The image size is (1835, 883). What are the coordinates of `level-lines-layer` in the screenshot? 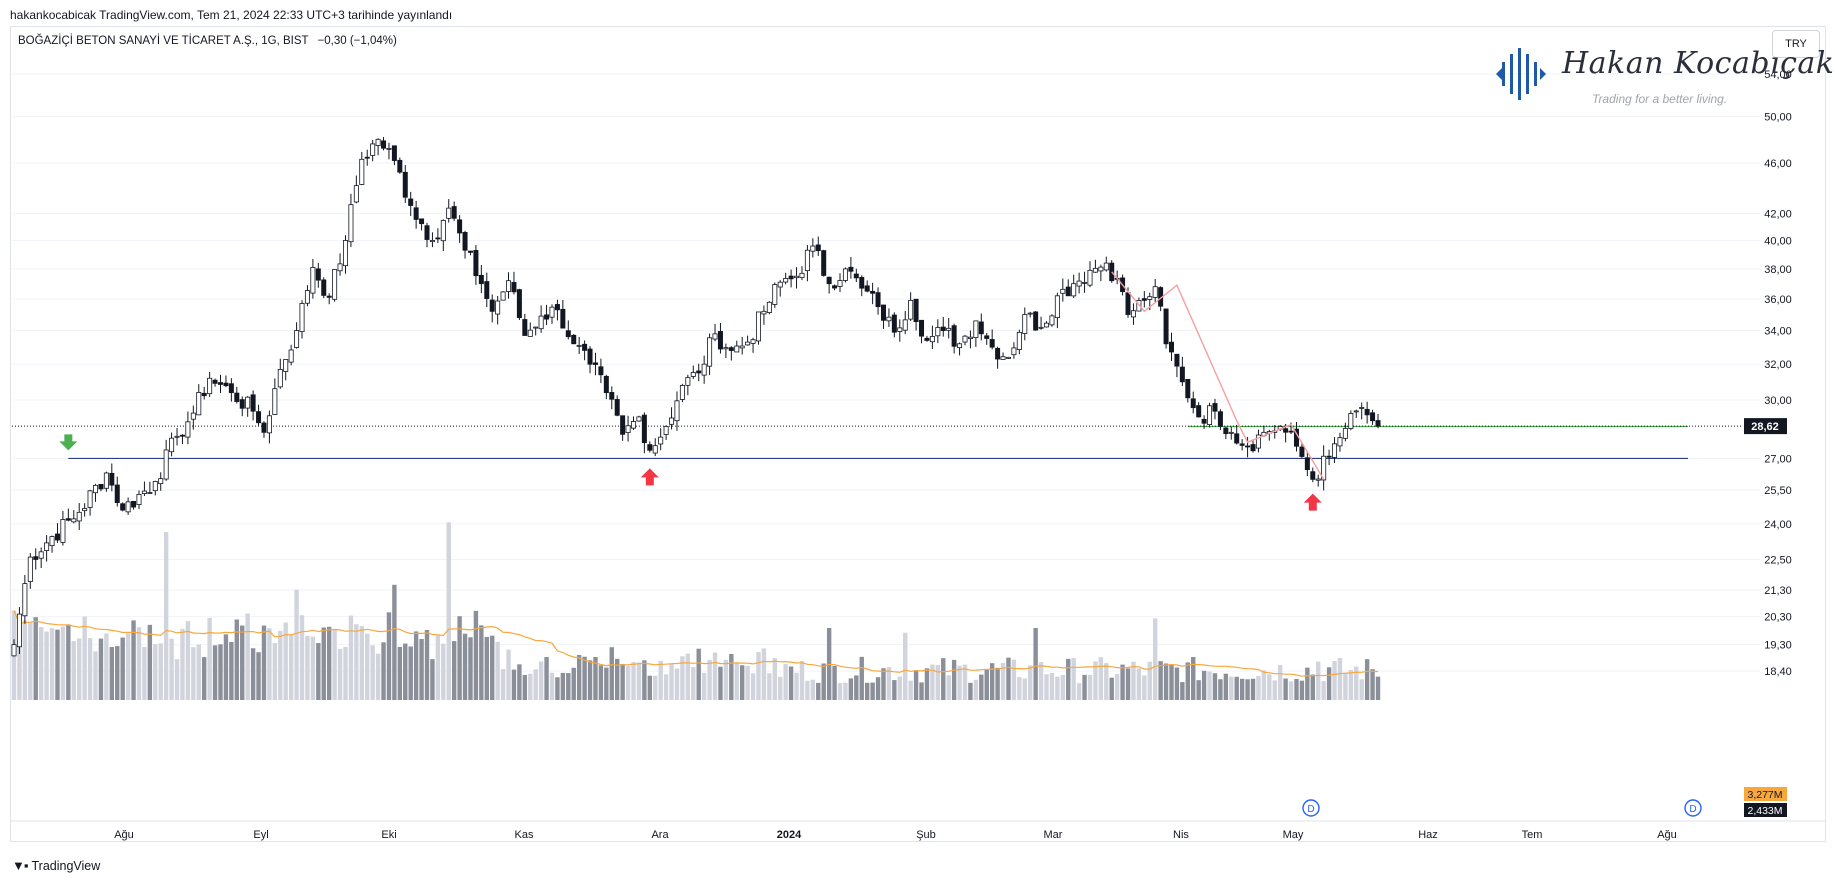 It's located at (877, 442).